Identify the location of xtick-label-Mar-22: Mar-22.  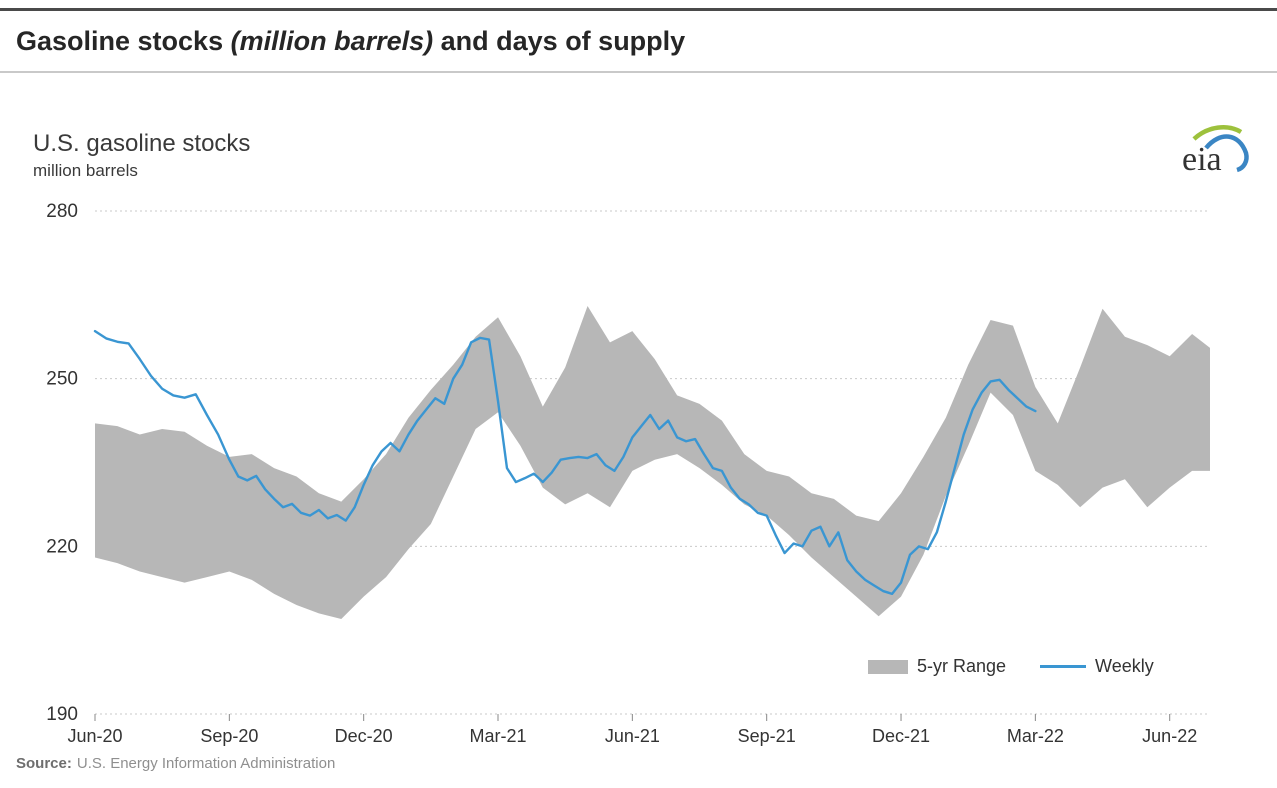
(1035, 736).